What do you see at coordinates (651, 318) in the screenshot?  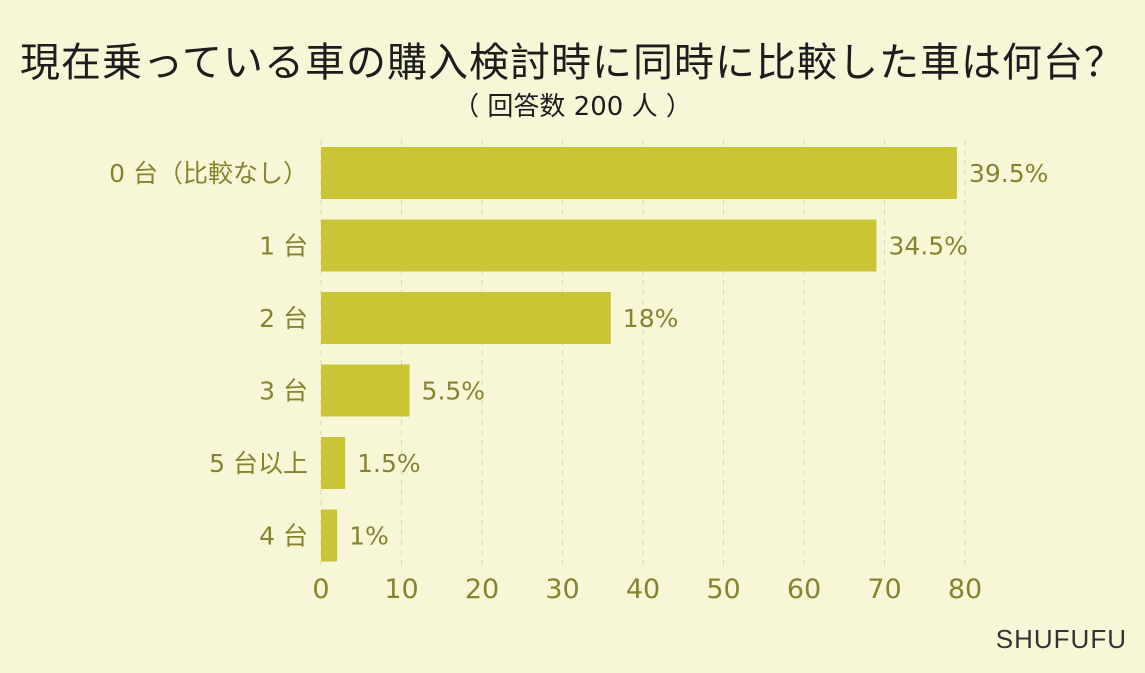 I see `value-label: 18%` at bounding box center [651, 318].